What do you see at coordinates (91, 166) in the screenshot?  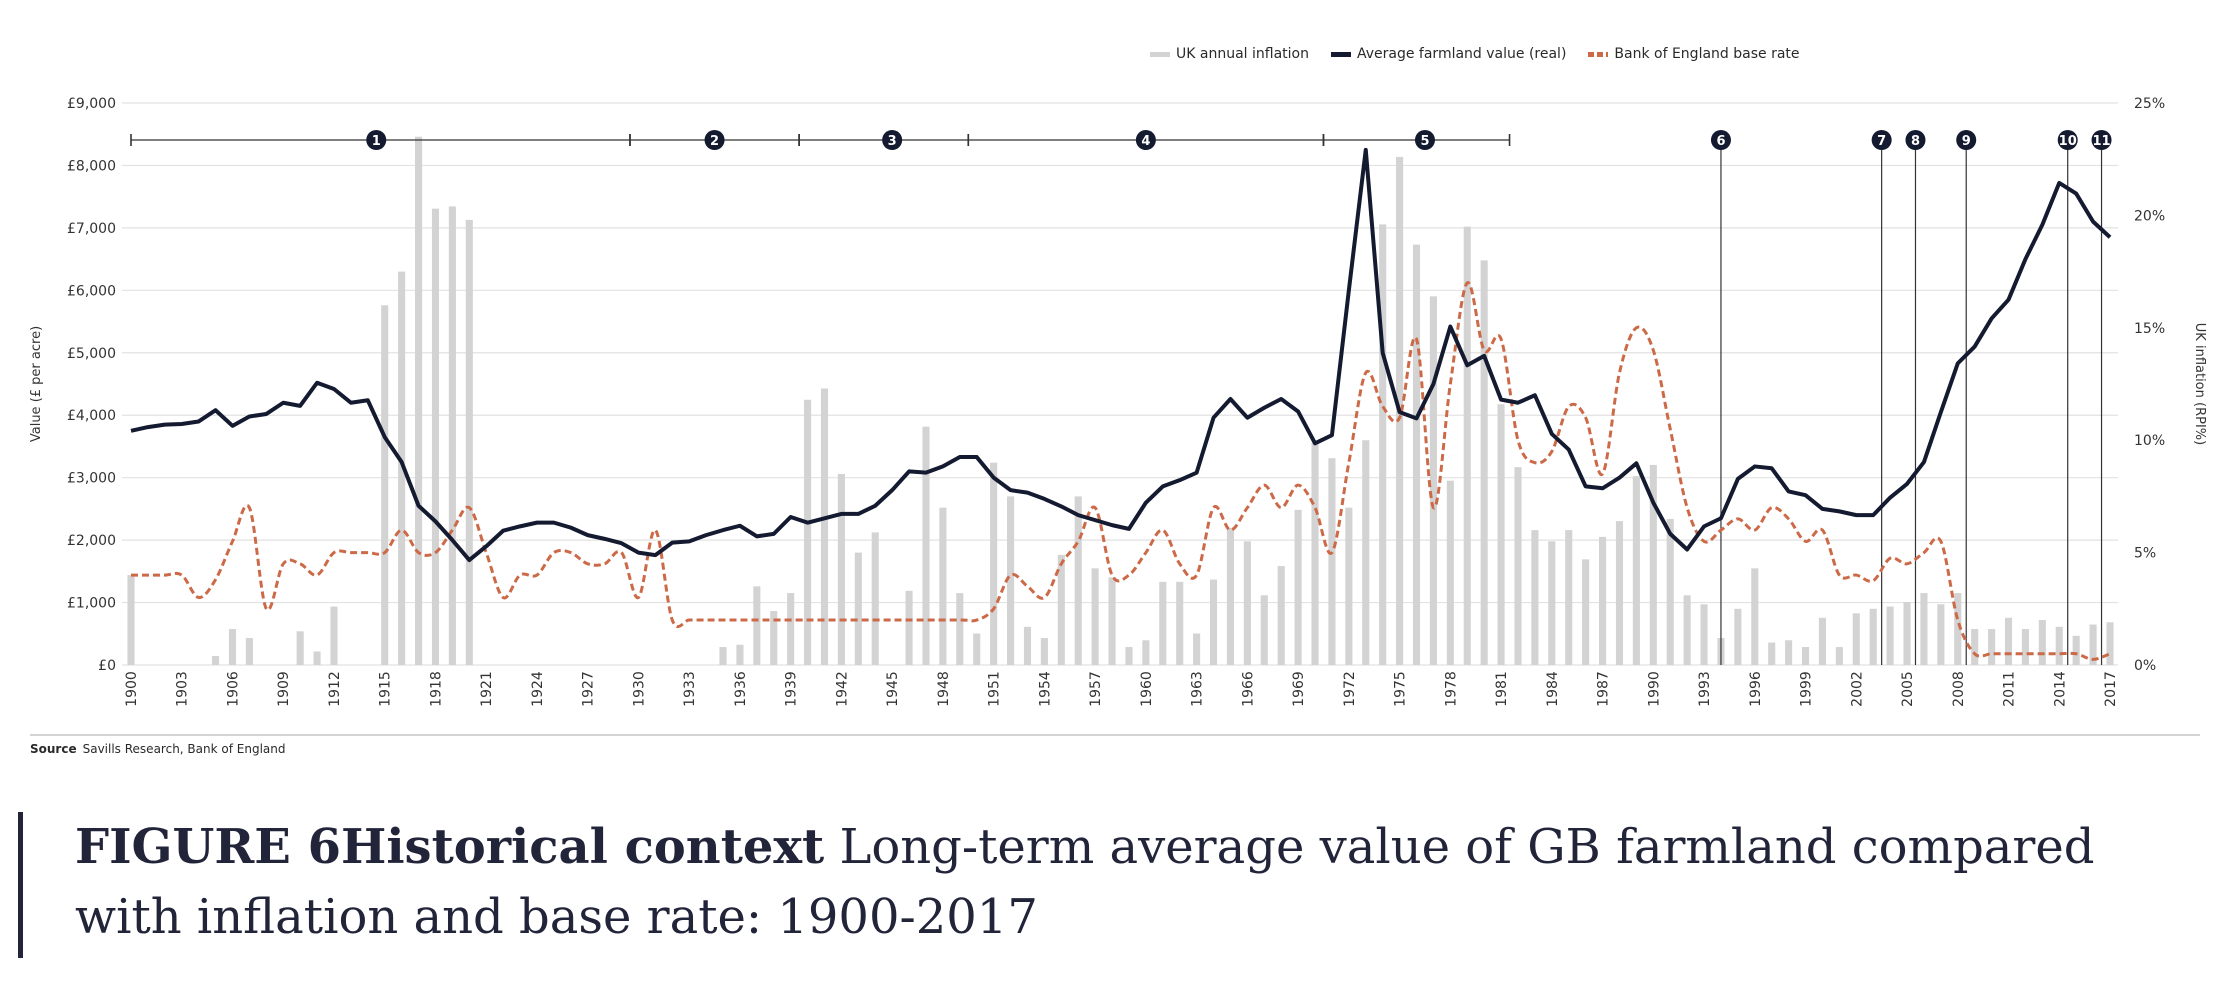 I see `y-left-tick-label: £8,000` at bounding box center [91, 166].